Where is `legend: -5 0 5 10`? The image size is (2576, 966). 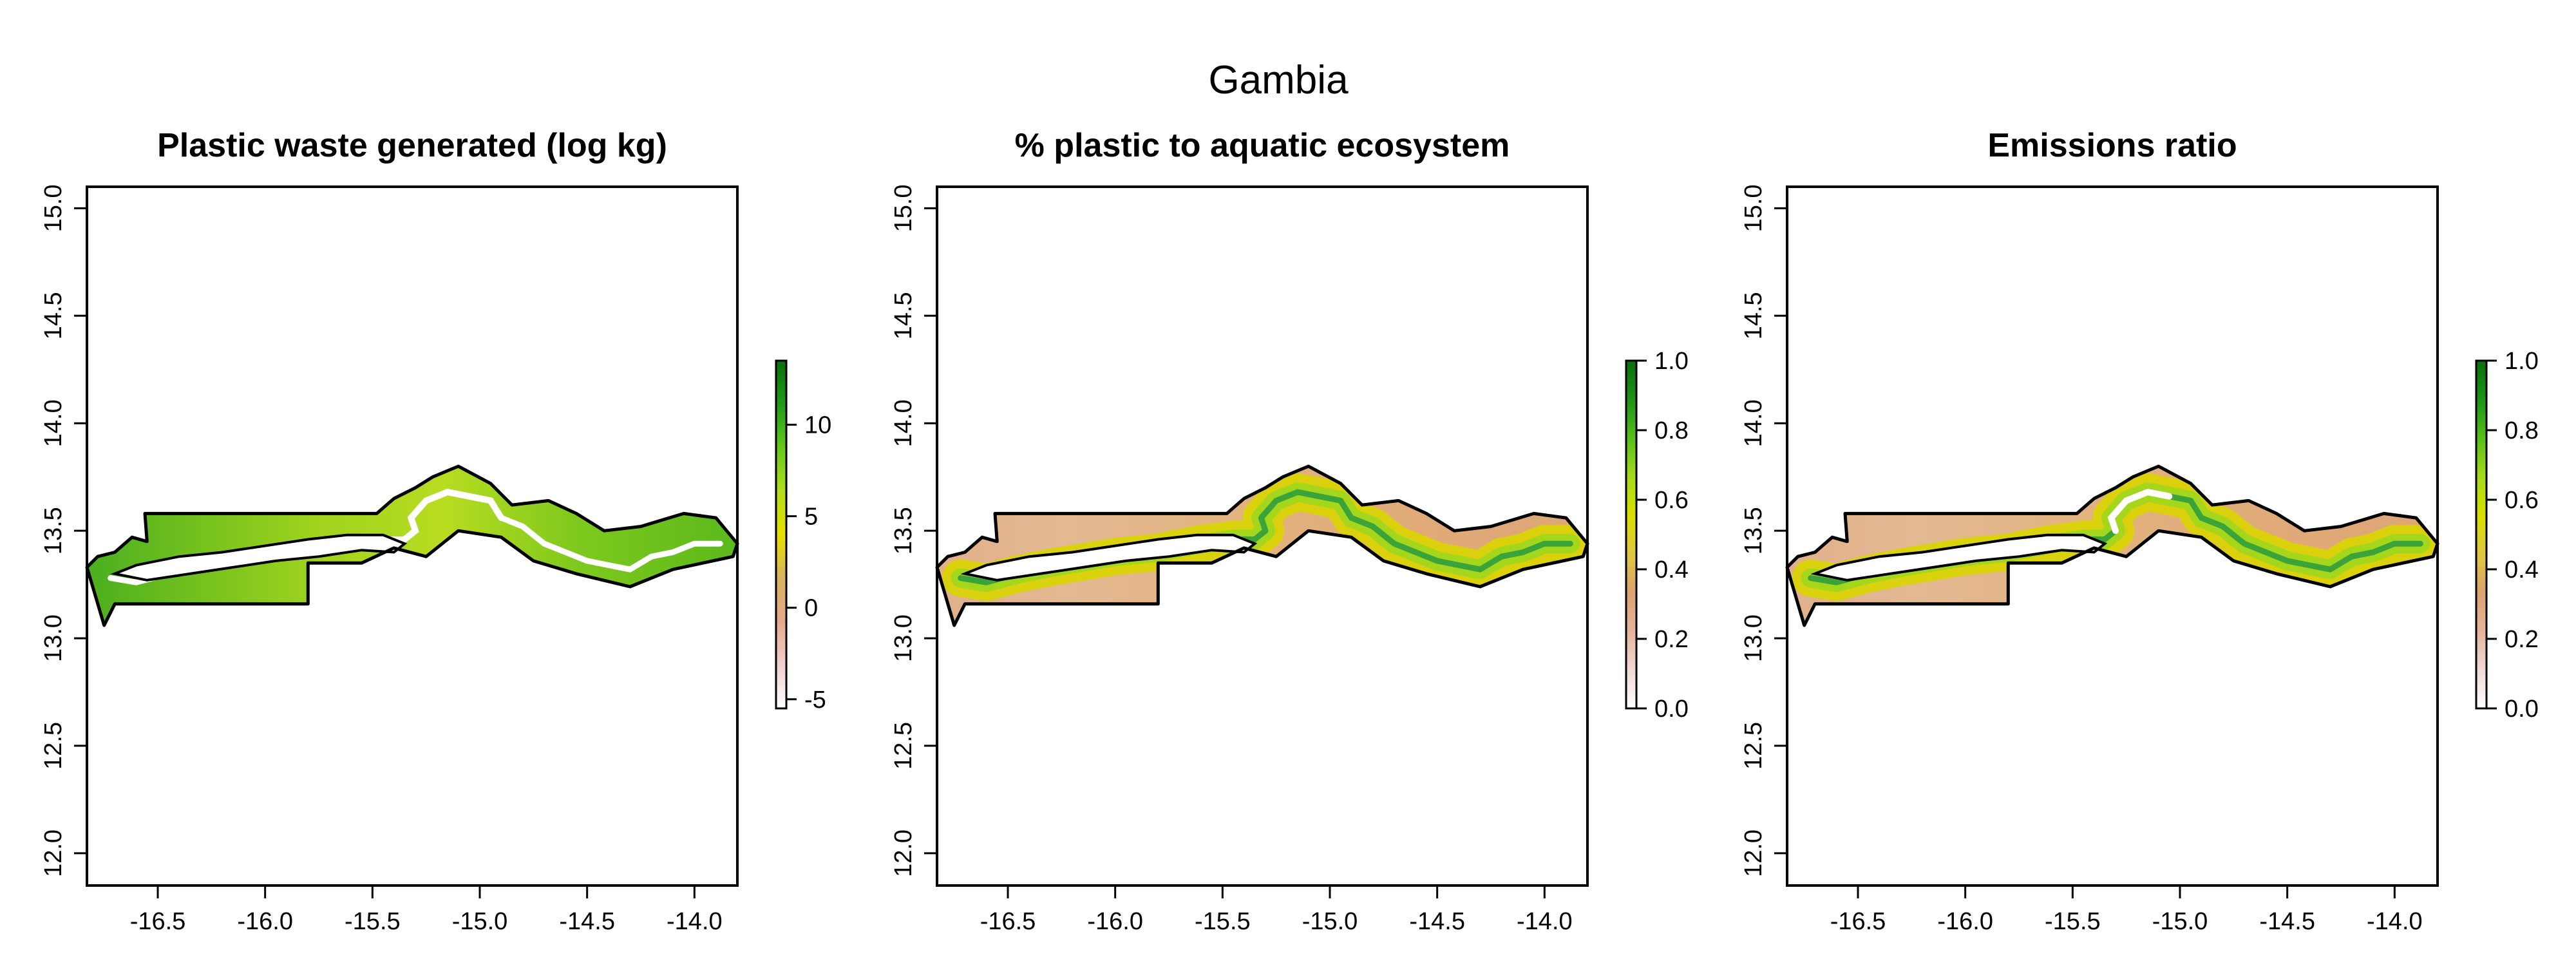
legend: -5 0 5 10 is located at coordinates (803, 537).